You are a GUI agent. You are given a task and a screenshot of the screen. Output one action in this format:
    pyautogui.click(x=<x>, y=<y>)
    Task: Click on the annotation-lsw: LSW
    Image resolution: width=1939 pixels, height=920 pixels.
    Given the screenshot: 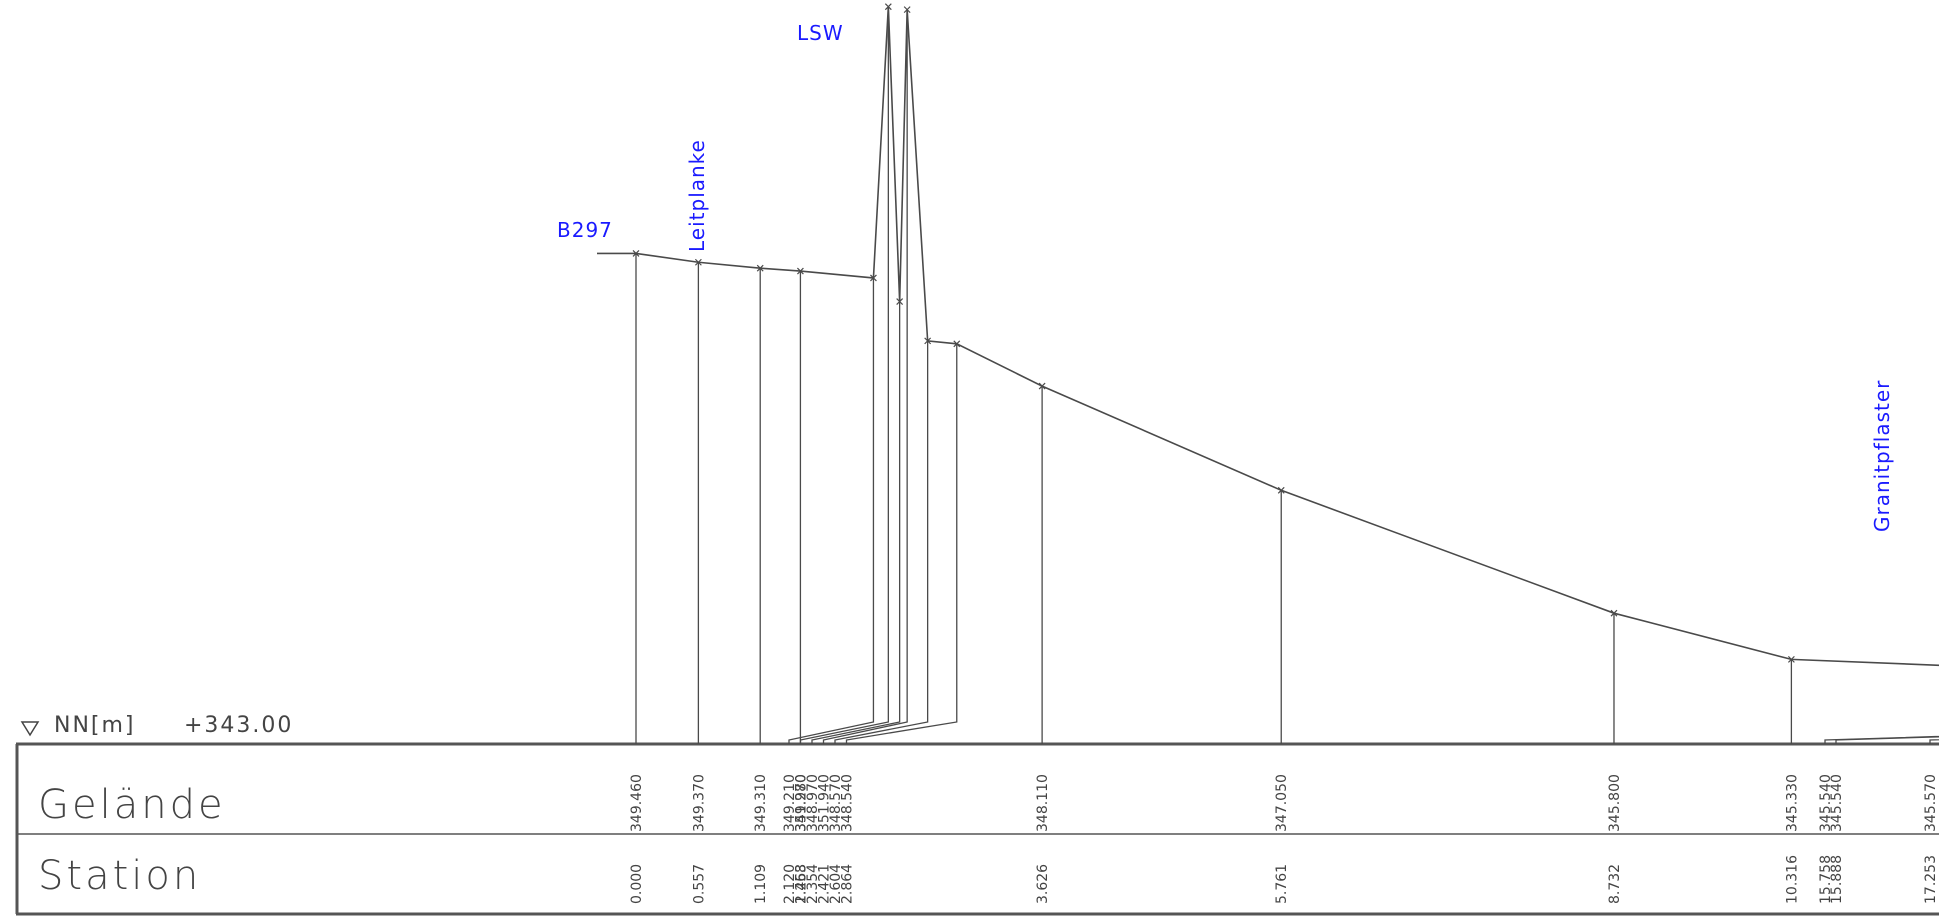 What is the action you would take?
    pyautogui.click(x=820, y=33)
    